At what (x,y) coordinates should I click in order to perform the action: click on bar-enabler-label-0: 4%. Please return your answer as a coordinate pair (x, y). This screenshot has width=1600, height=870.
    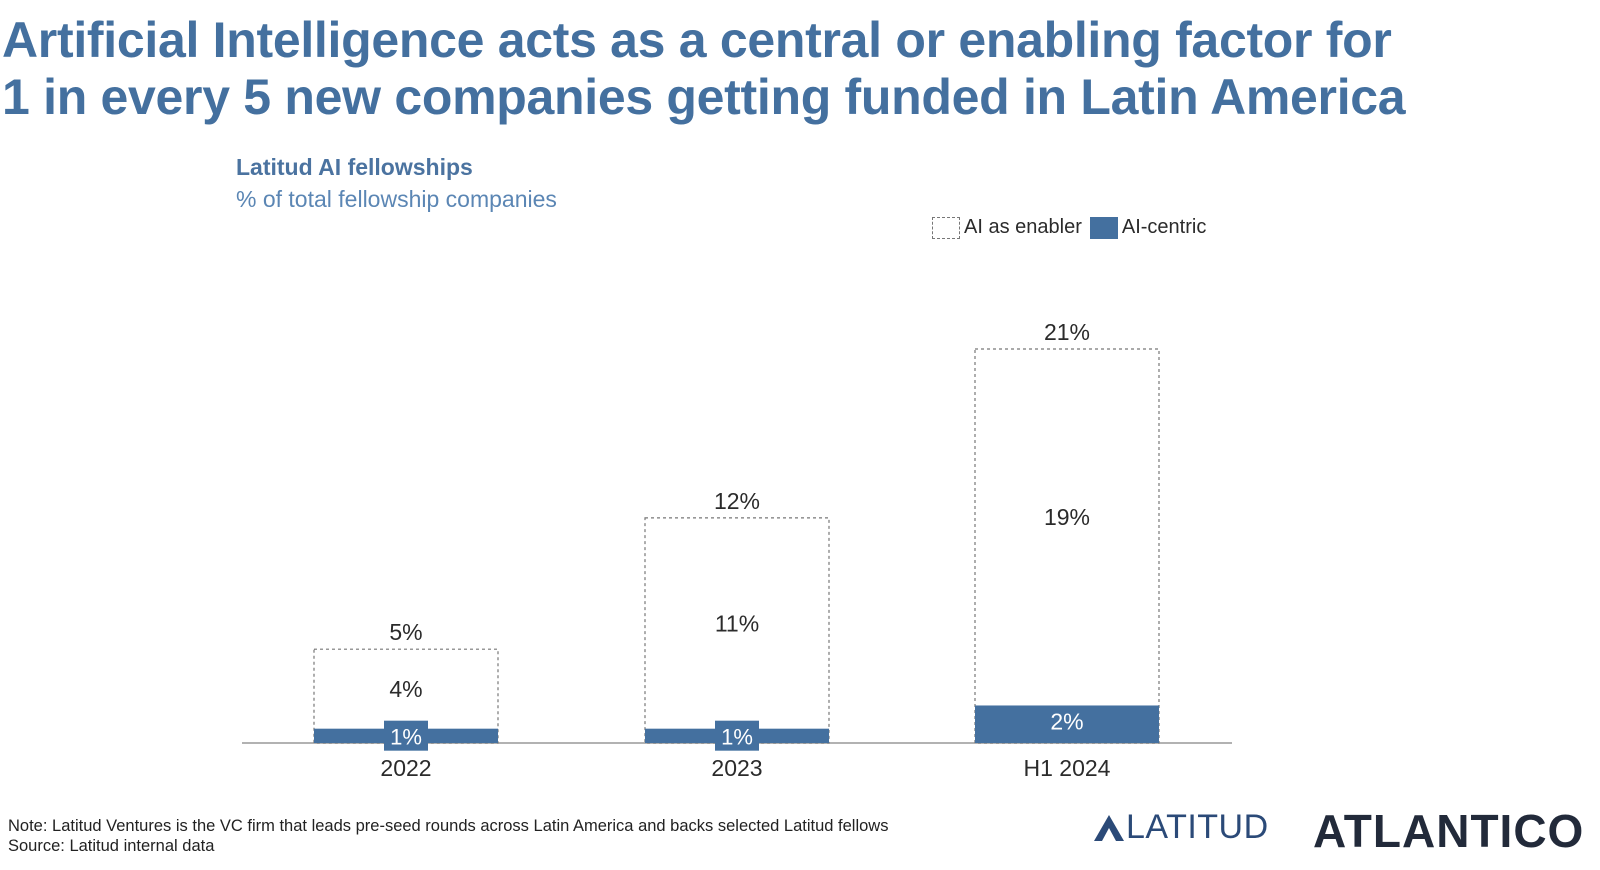
    Looking at the image, I should click on (405, 689).